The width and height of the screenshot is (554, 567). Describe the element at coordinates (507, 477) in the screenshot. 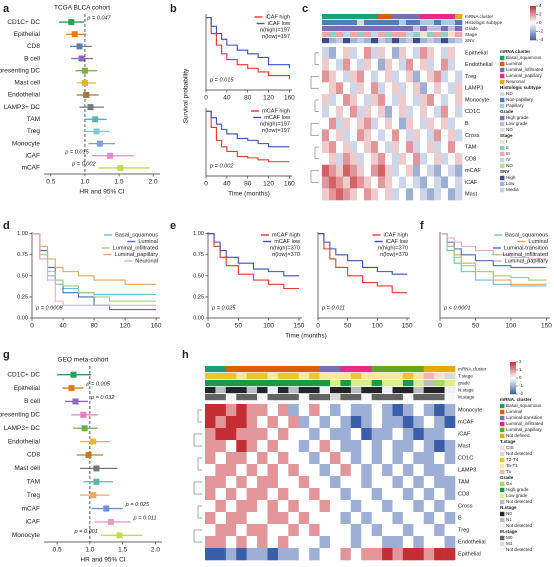

I see `legend-title: Grade` at that location.